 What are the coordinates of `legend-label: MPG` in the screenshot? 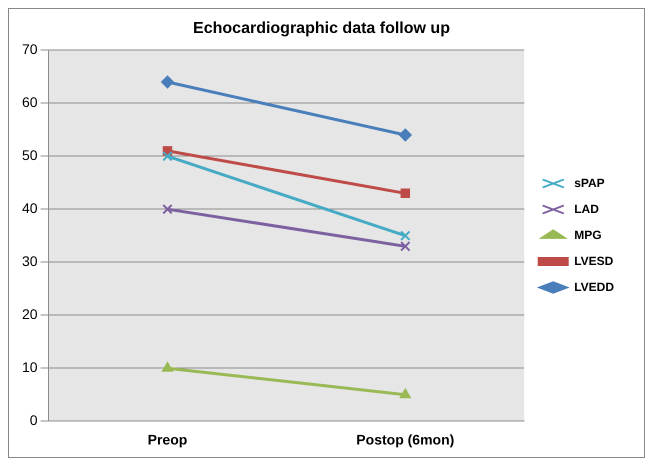 It's located at (588, 235).